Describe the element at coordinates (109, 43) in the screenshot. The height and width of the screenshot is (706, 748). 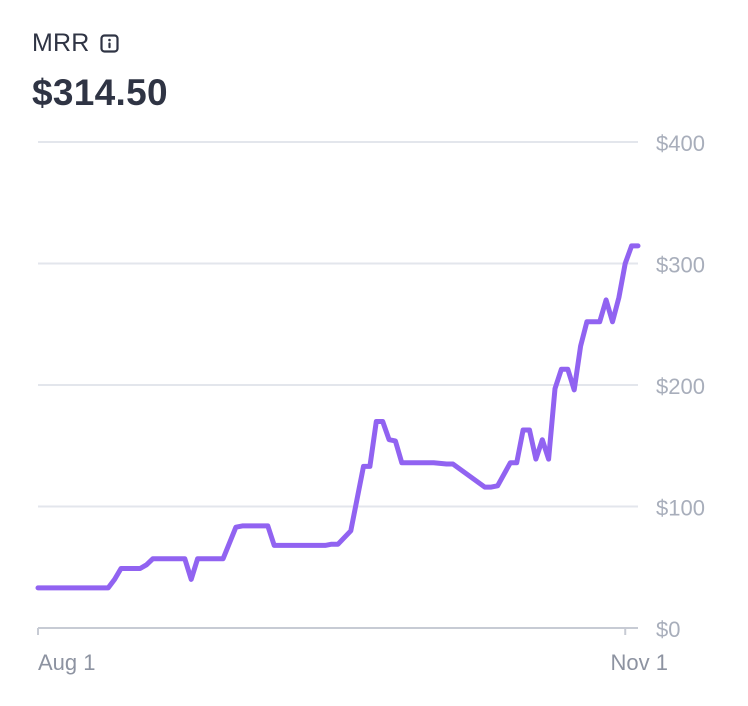
I see `info-icon` at that location.